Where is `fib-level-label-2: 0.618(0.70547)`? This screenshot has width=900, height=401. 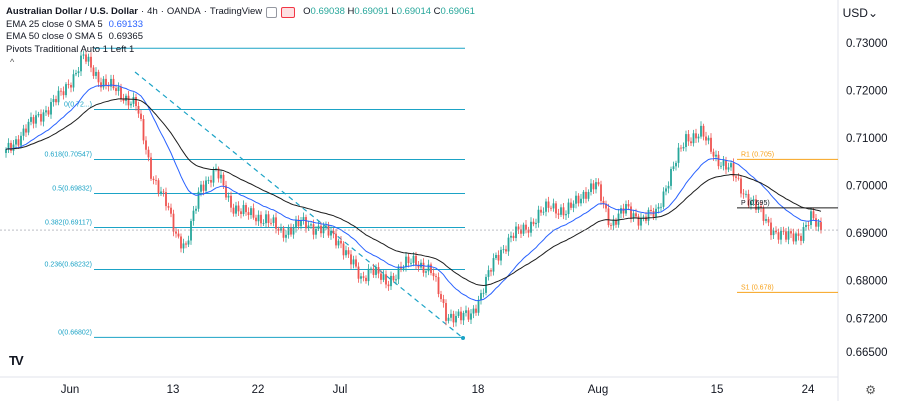 fib-level-label-2: 0.618(0.70547) is located at coordinates (68, 155).